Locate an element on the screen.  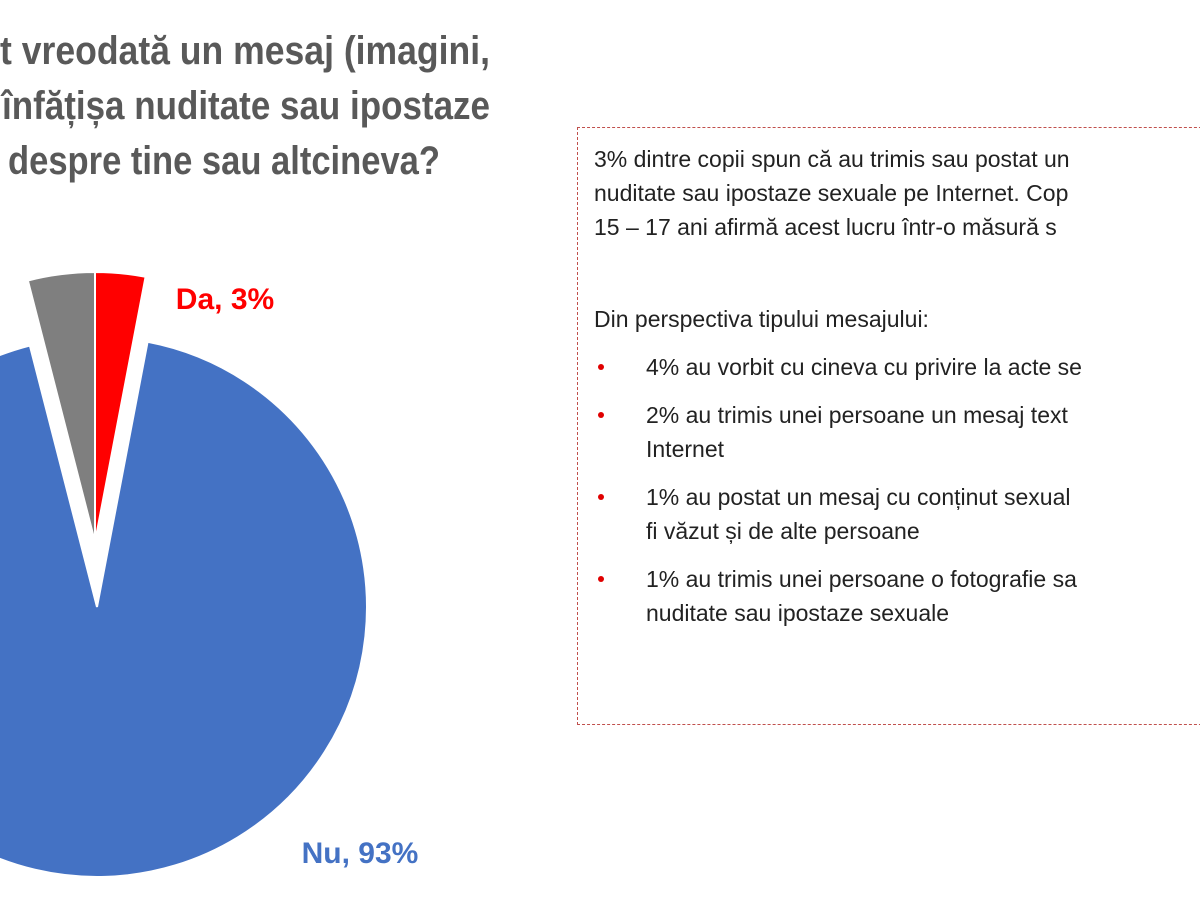
bullet-line: fi văzut și de alte persoane is located at coordinates (783, 531).